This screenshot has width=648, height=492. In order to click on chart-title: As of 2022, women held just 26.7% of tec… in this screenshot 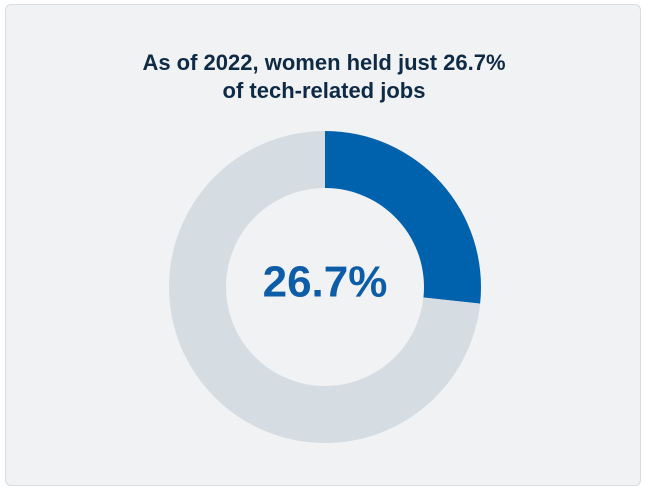, I will do `click(324, 77)`.